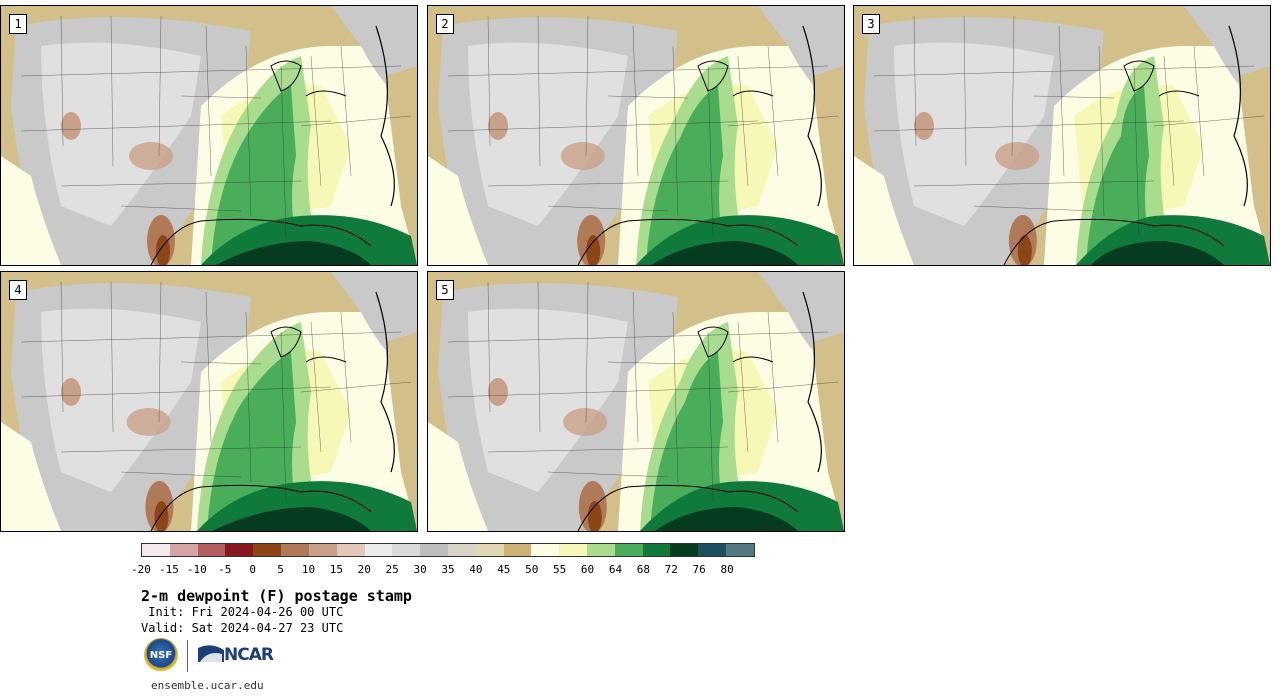 Image resolution: width=1280 pixels, height=696 pixels. What do you see at coordinates (587, 569) in the screenshot?
I see `colorbar-tick-label: 60` at bounding box center [587, 569].